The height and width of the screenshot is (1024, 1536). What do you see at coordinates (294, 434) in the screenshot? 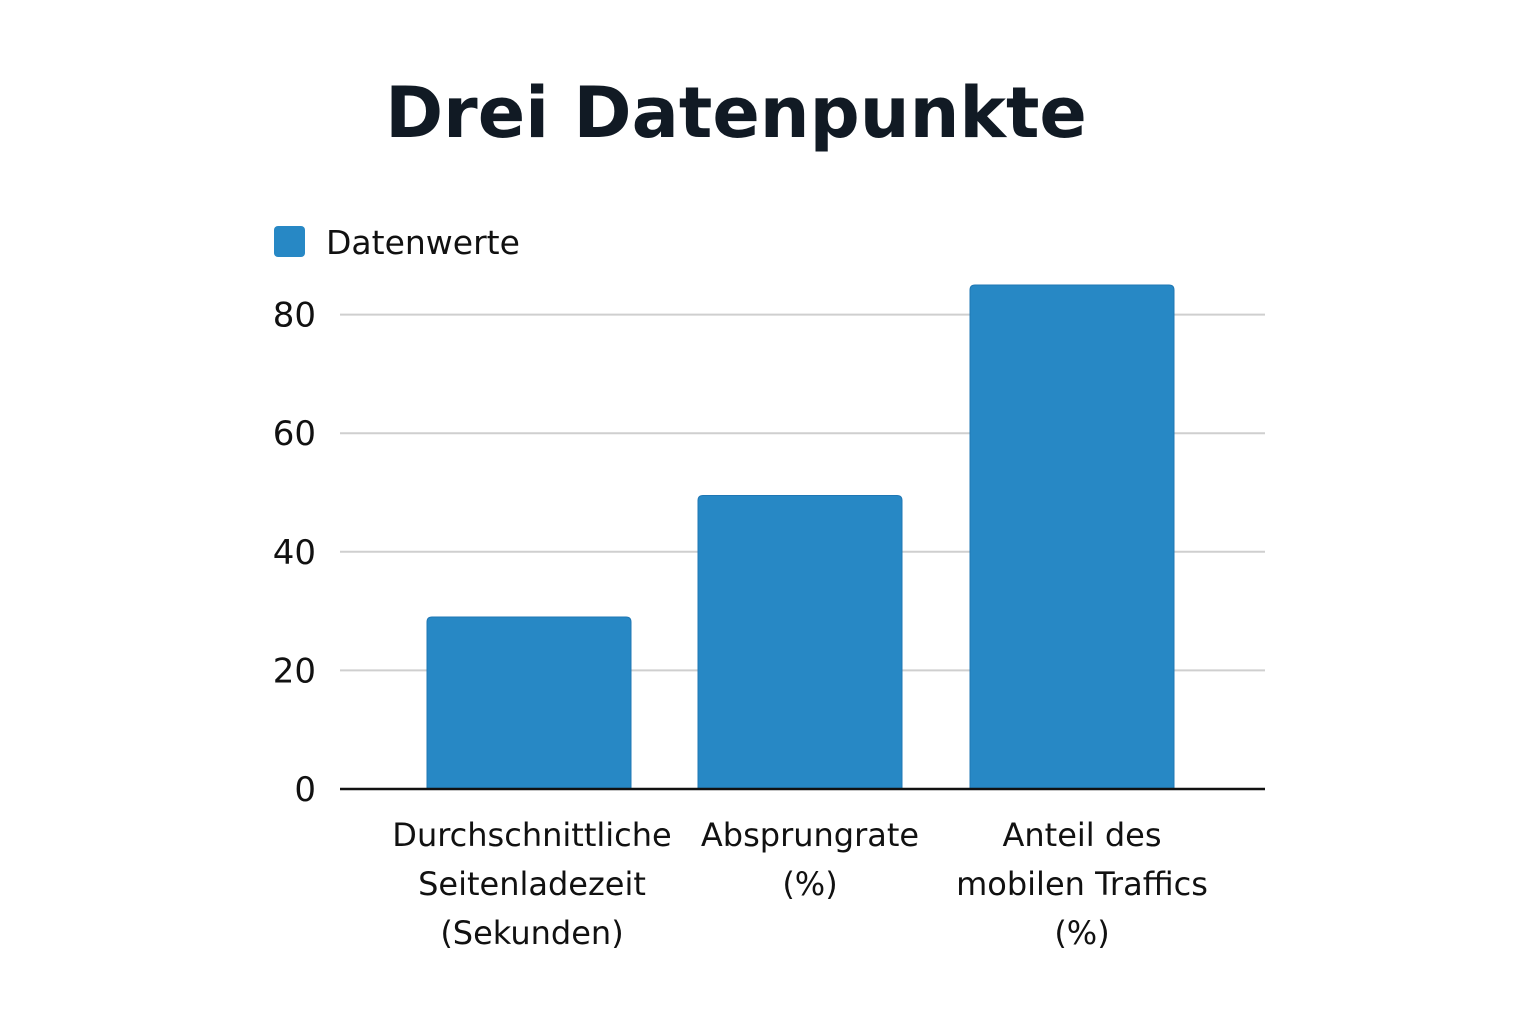
I see `y-tick-label: 60` at bounding box center [294, 434].